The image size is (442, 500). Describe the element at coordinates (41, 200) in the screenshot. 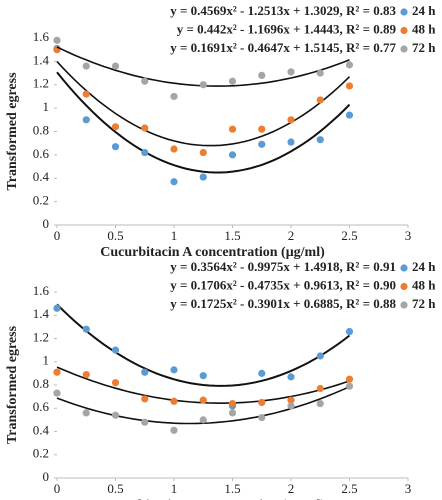

I see `y-tick-label: 0.2` at that location.